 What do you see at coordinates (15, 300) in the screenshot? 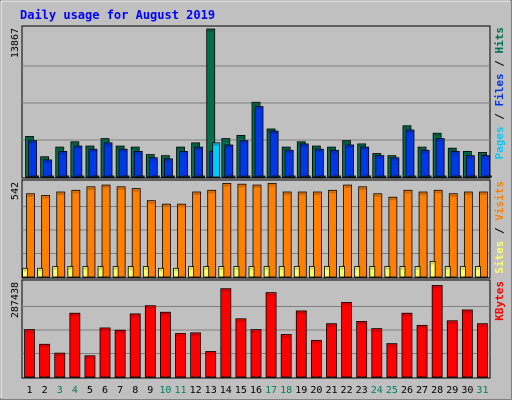
I see `panel-max-label: 287438` at bounding box center [15, 300].